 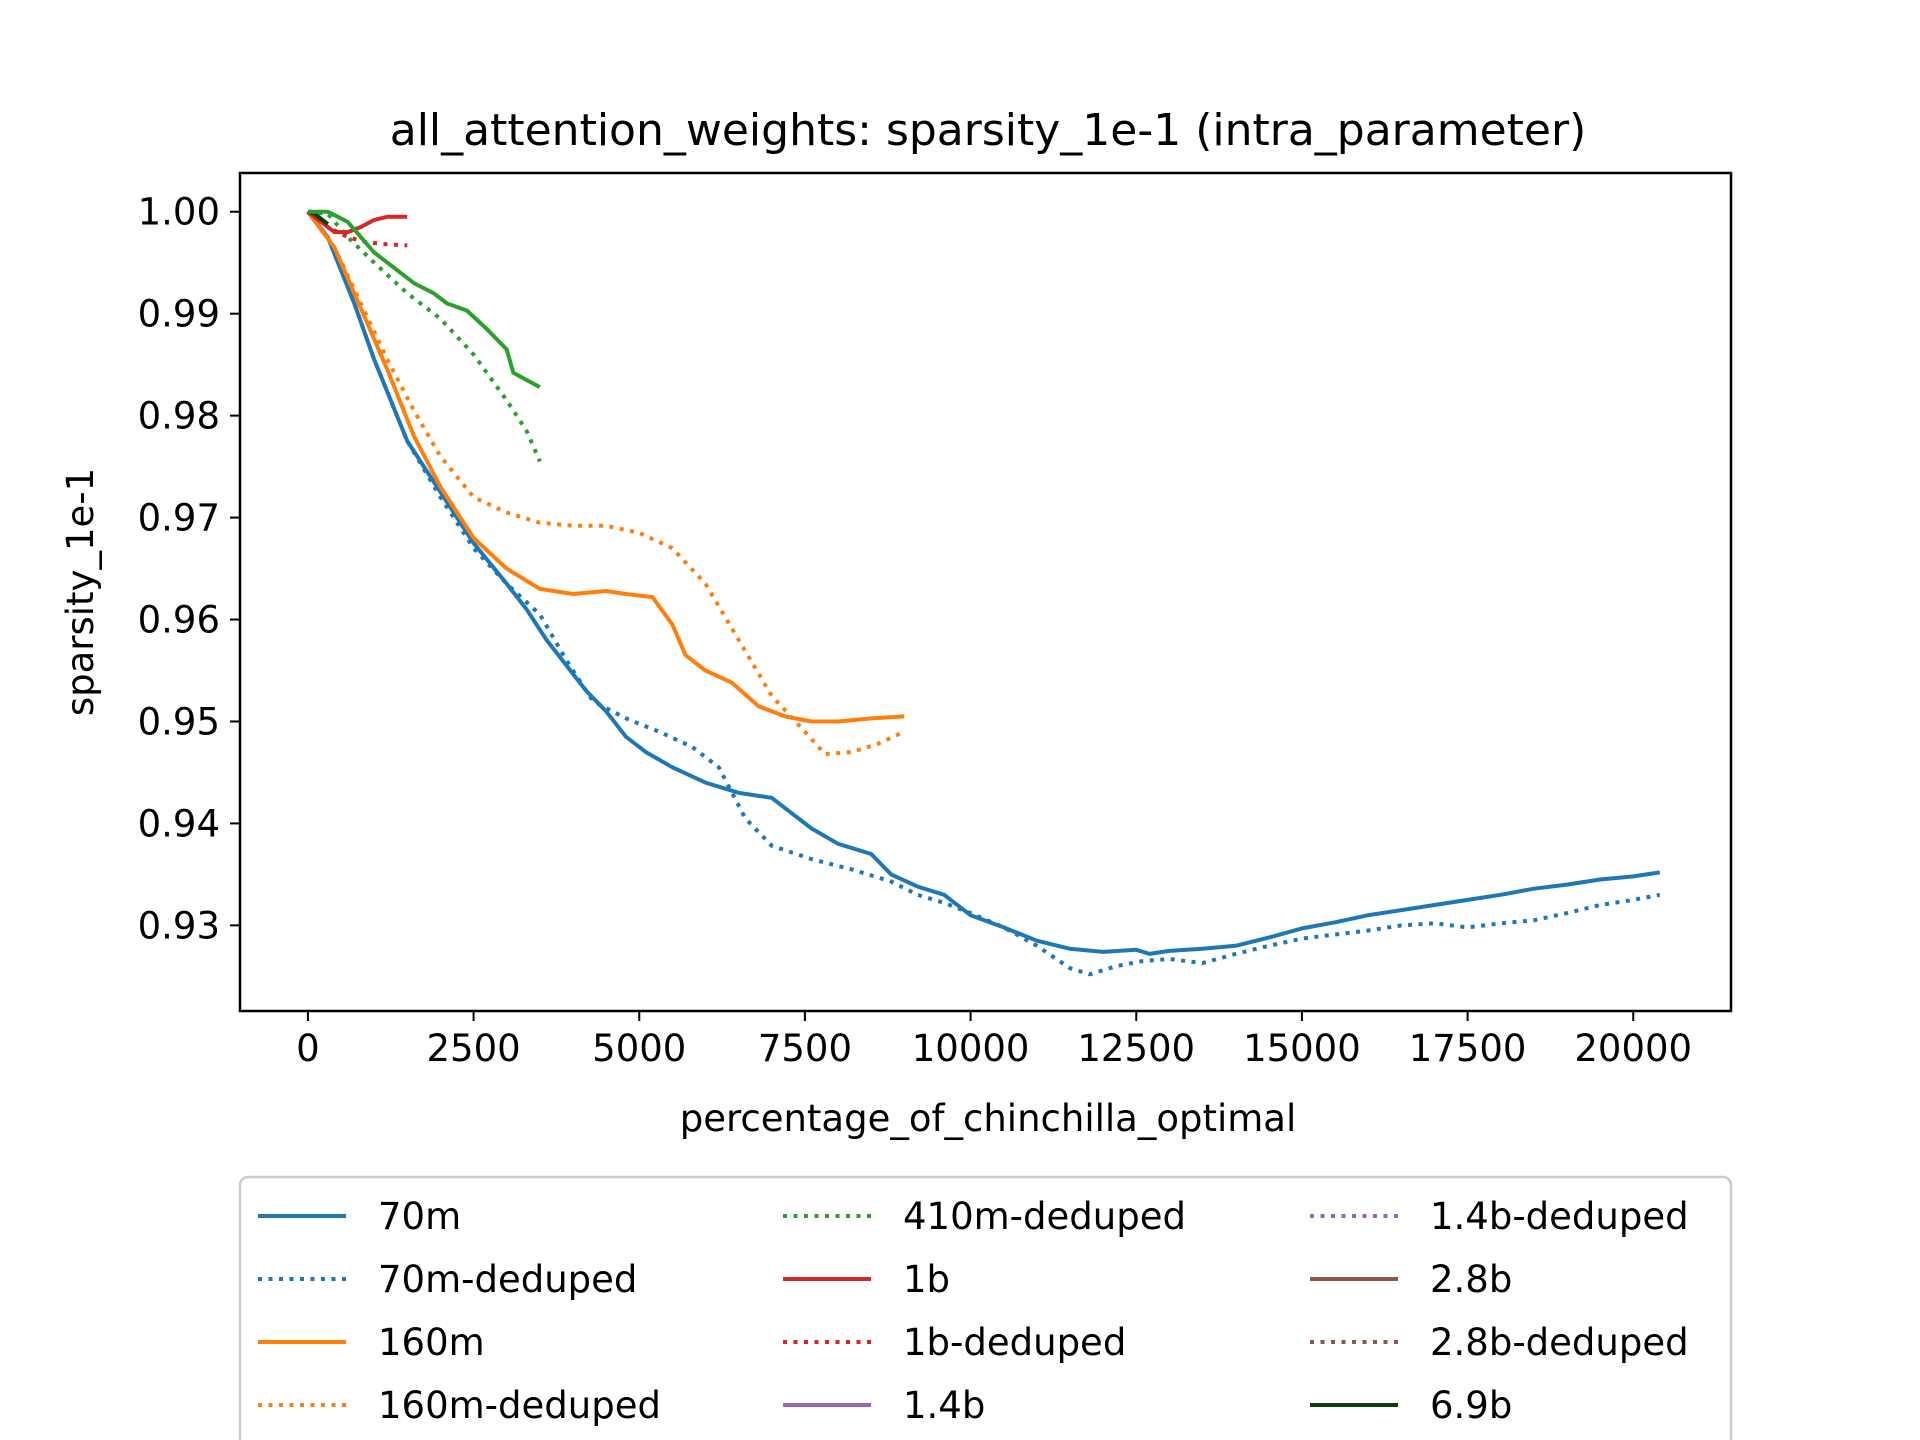 I want to click on y-tick-label: 0.94, so click(x=179, y=823).